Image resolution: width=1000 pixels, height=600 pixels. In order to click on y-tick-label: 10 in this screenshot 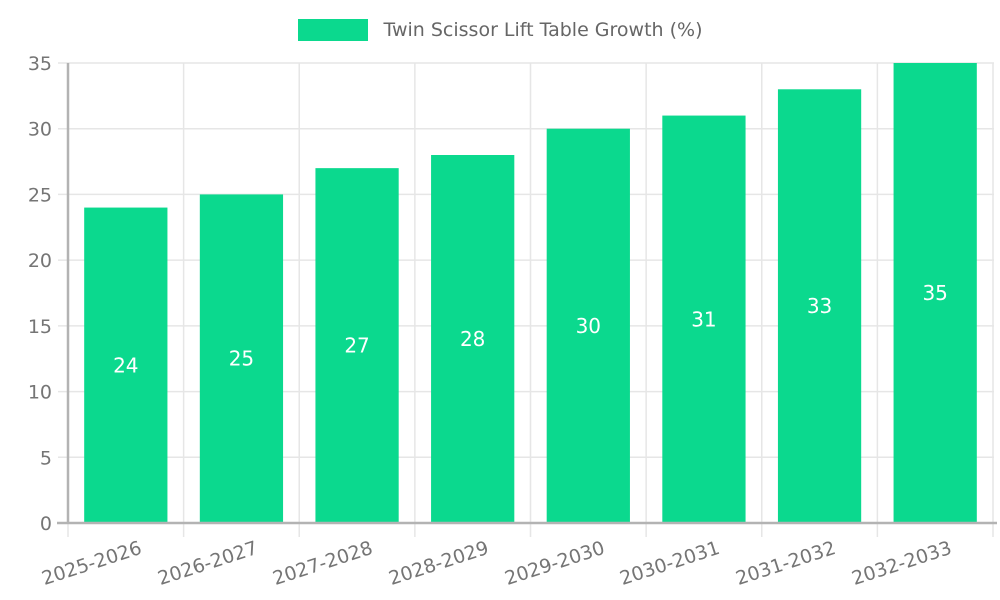, I will do `click(40, 393)`.